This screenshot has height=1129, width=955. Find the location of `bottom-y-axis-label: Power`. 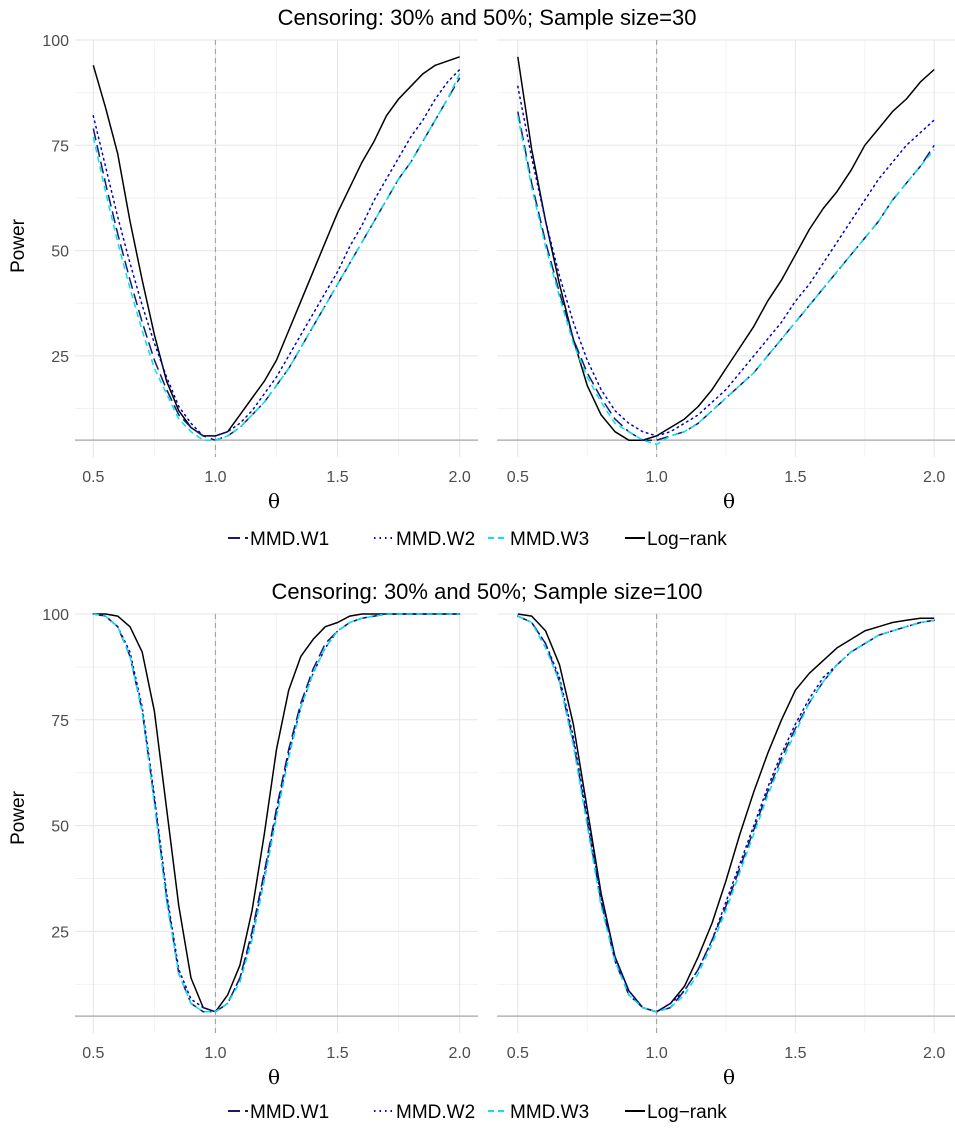

bottom-y-axis-label: Power is located at coordinates (18, 817).